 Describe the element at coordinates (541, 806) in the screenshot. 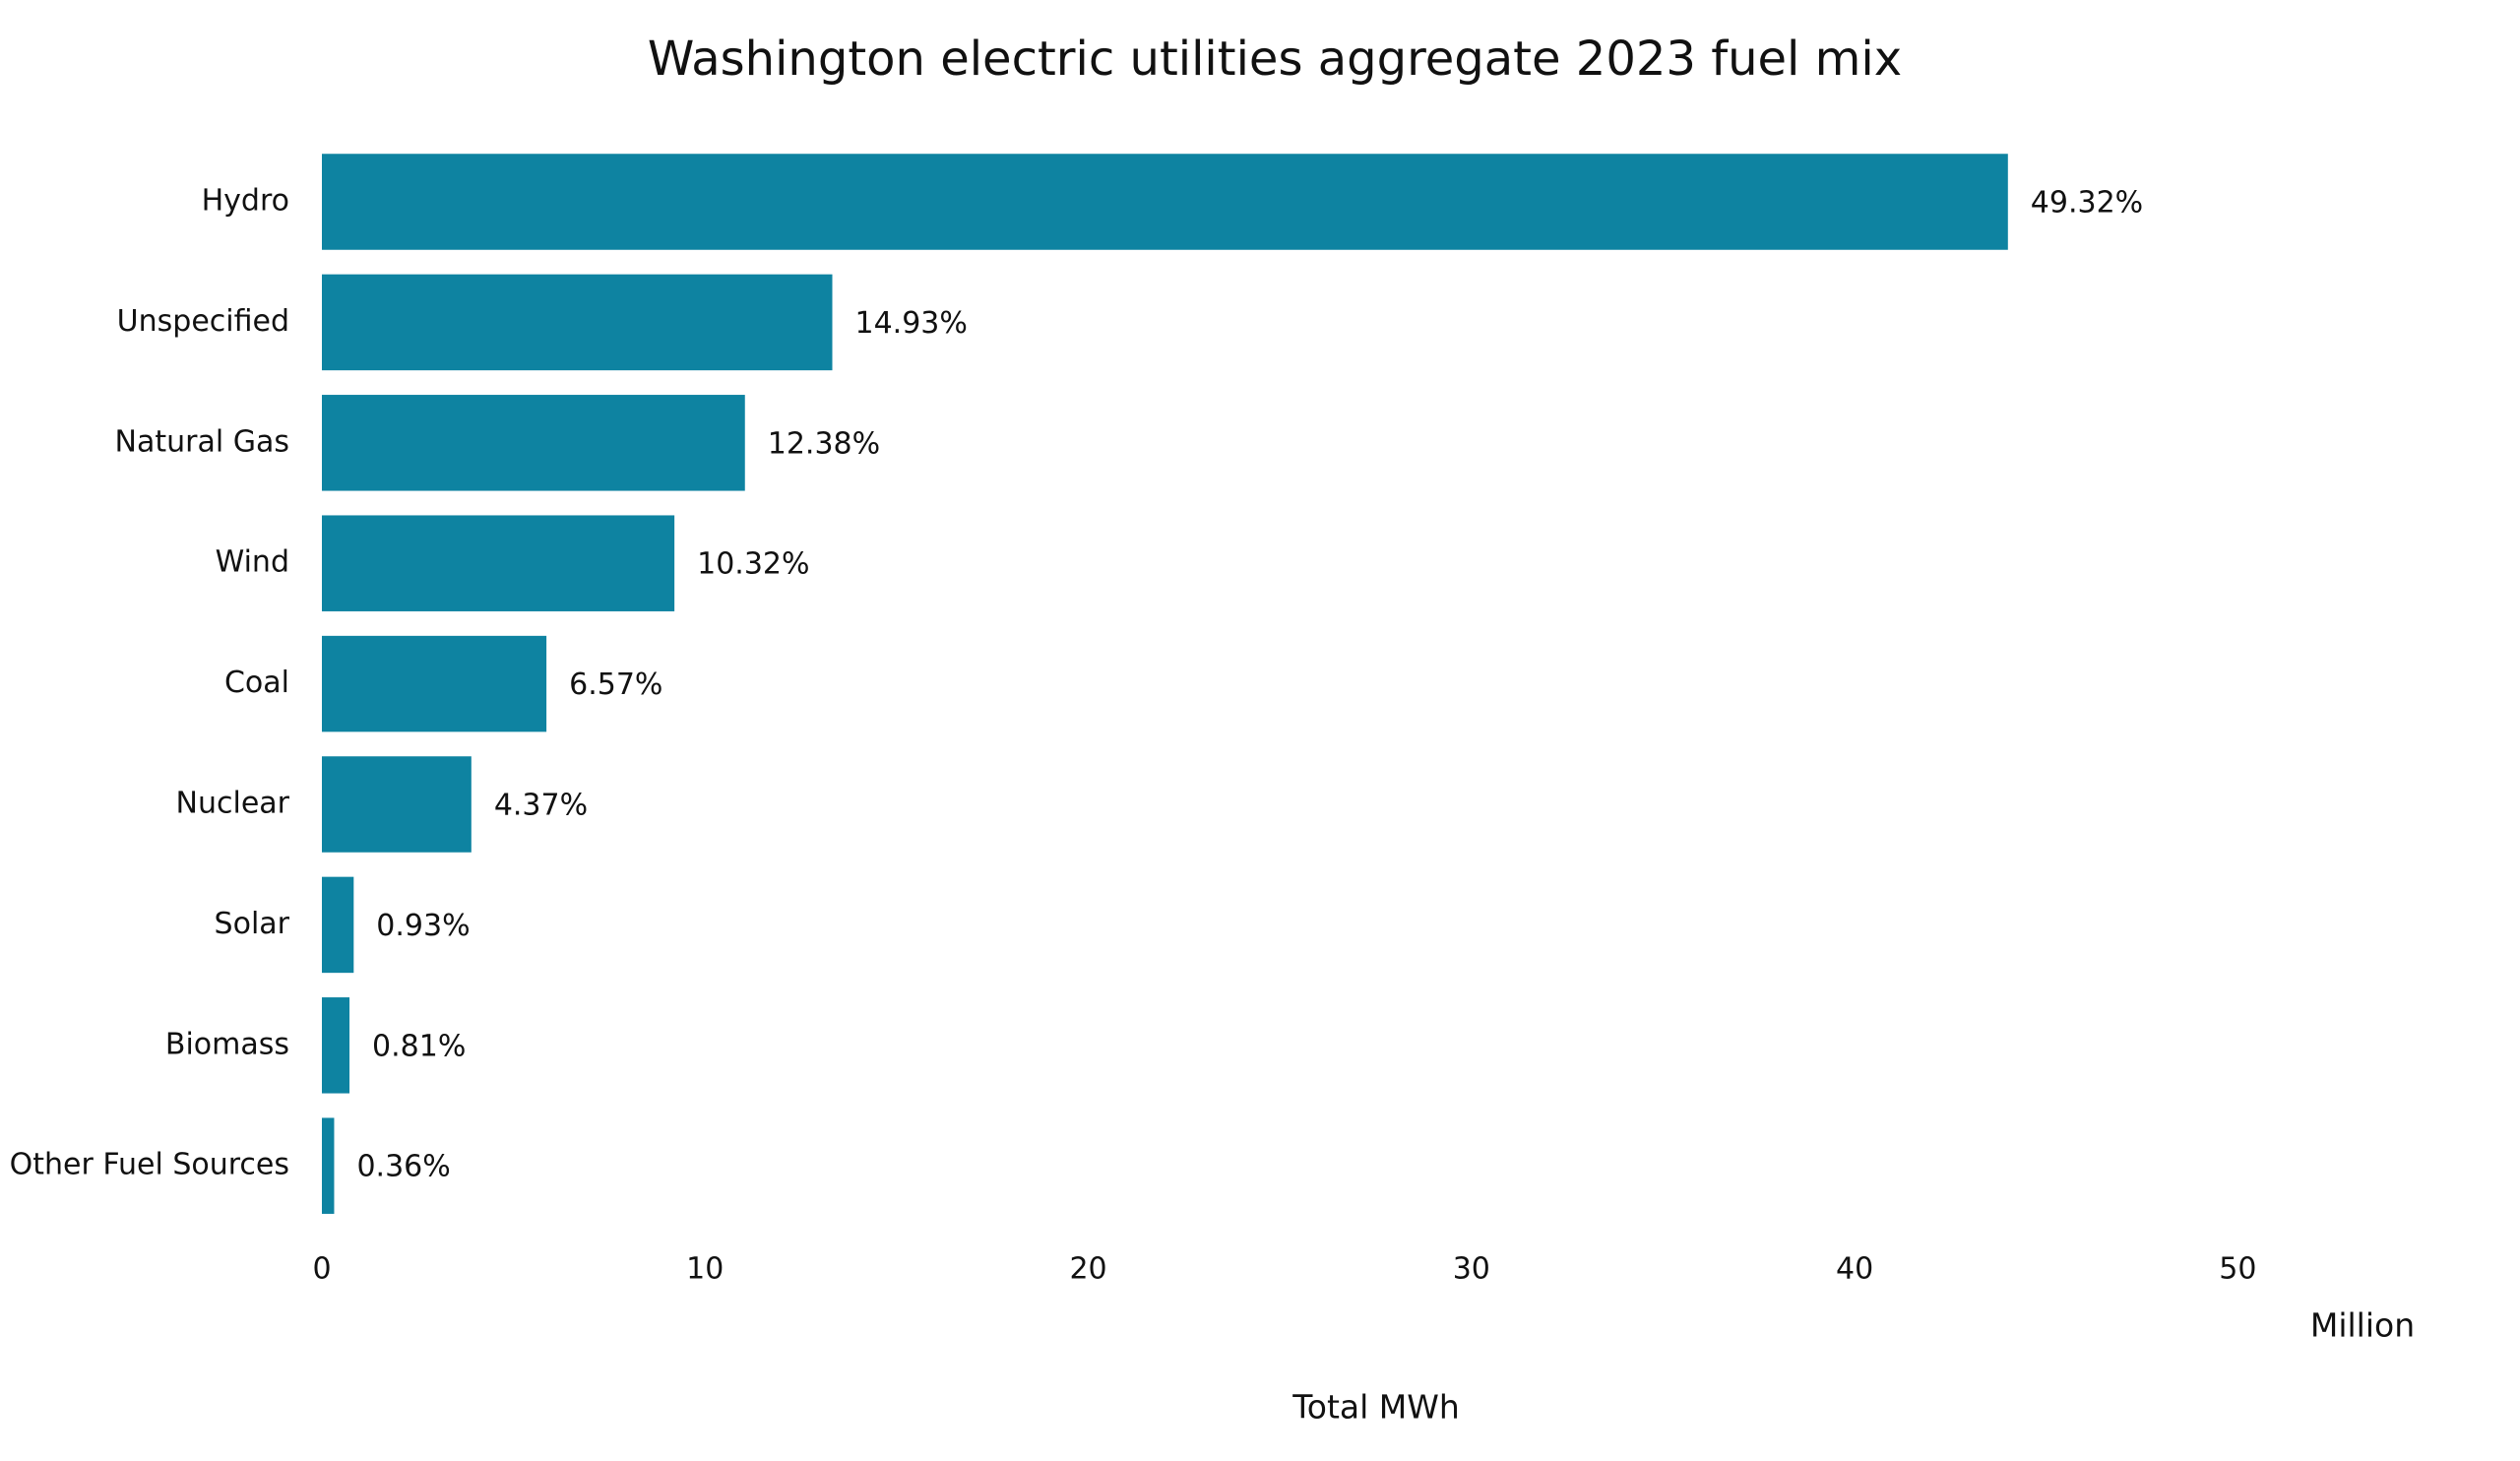

I see `value-label: 4.37%` at that location.